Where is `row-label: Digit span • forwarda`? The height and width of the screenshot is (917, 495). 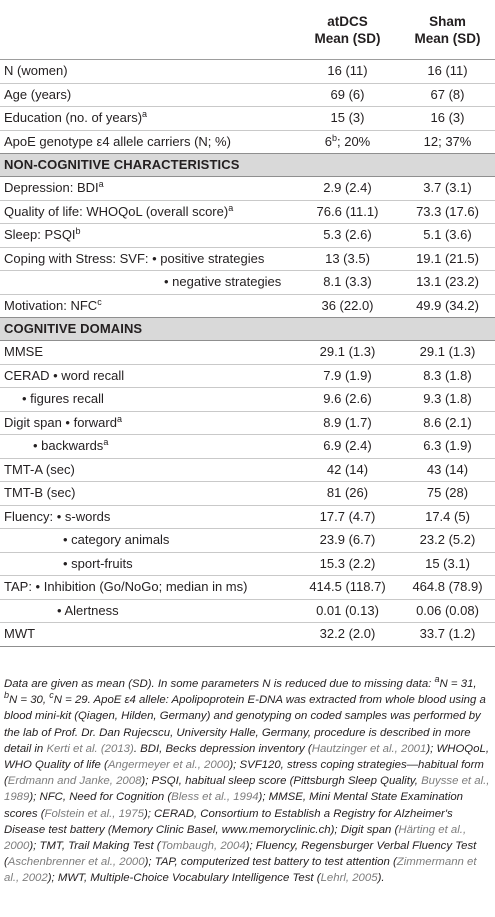 row-label: Digit span • forwarda is located at coordinates (147, 423).